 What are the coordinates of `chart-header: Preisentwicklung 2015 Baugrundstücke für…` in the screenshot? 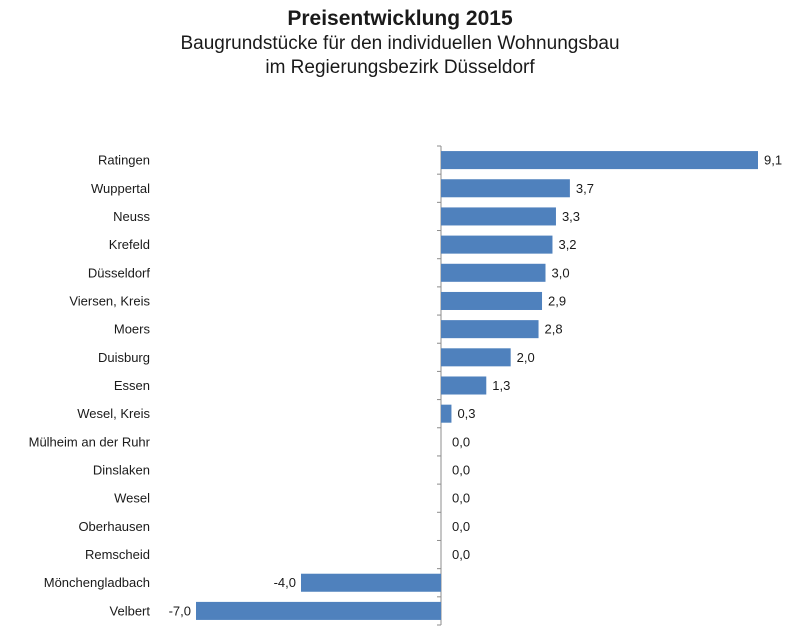 It's located at (400, 43).